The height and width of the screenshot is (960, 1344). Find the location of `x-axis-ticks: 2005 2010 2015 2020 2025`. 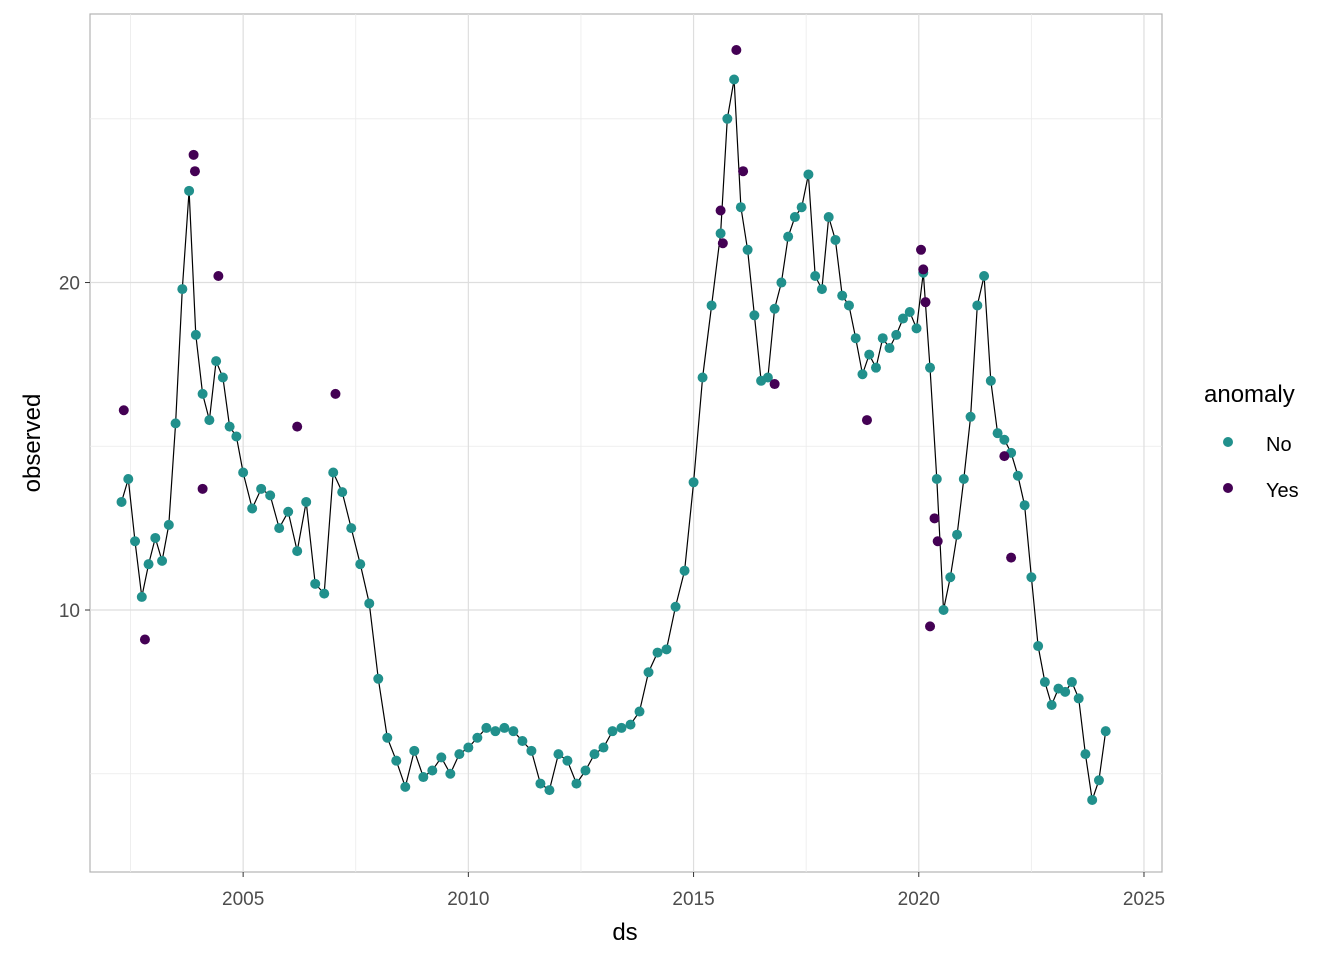

x-axis-ticks: 2005 2010 2015 2020 2025 is located at coordinates (693, 891).